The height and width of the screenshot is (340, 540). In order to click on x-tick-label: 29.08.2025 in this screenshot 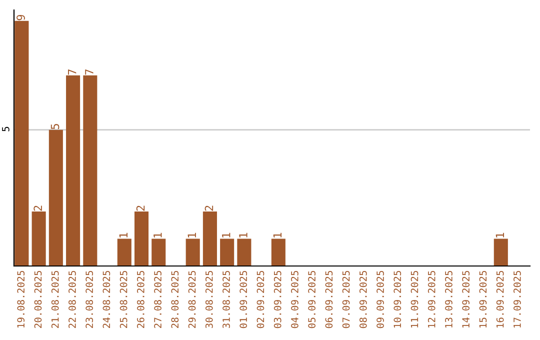, I will do `click(192, 299)`.